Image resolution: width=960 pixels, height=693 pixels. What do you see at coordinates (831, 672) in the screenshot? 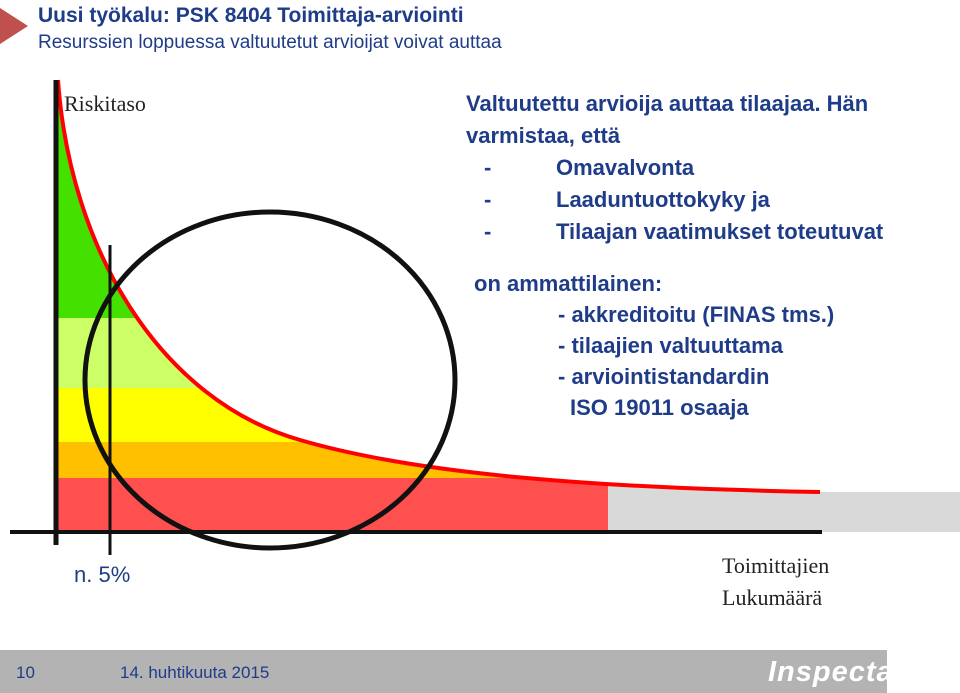
I see `brand-logo: Inspecta` at bounding box center [831, 672].